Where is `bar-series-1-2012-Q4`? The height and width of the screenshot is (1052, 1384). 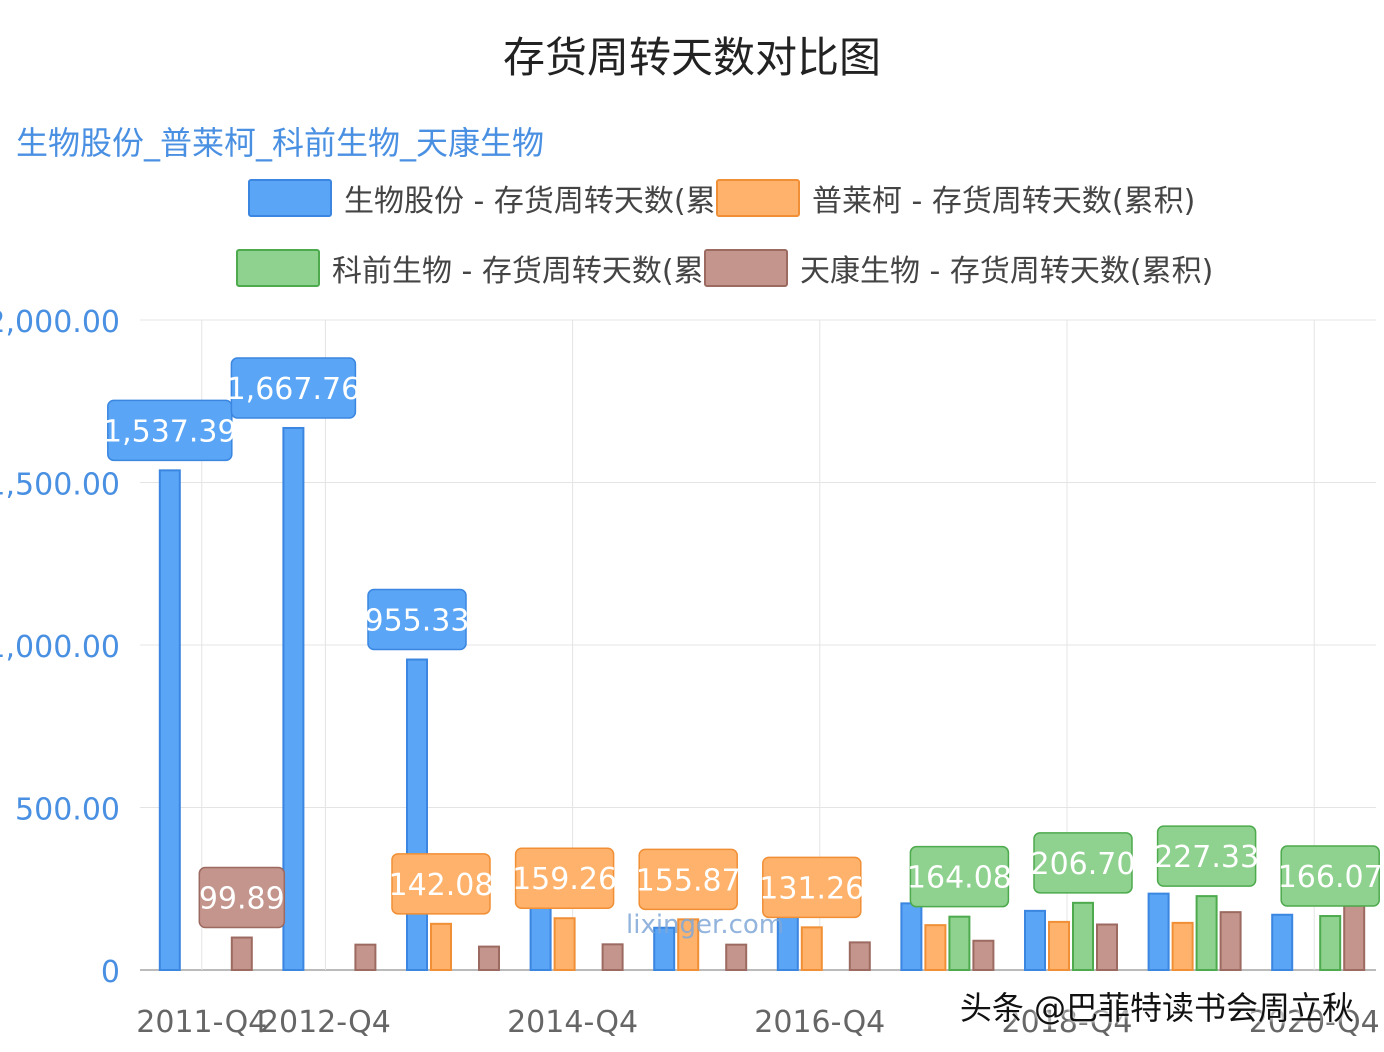 bar-series-1-2012-Q4 is located at coordinates (293, 698).